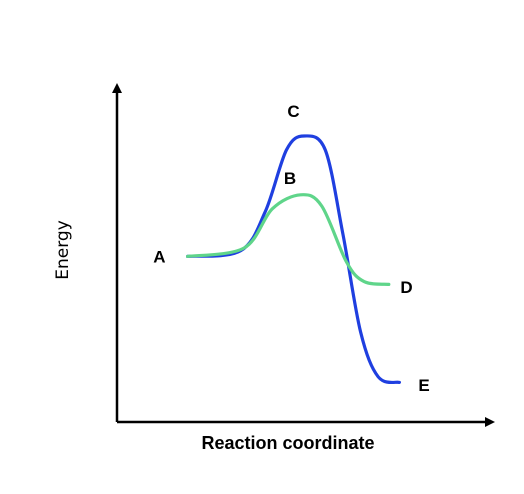 This screenshot has height=494, width=524. What do you see at coordinates (287, 443) in the screenshot?
I see `x-axis-label: Reaction coordinate` at bounding box center [287, 443].